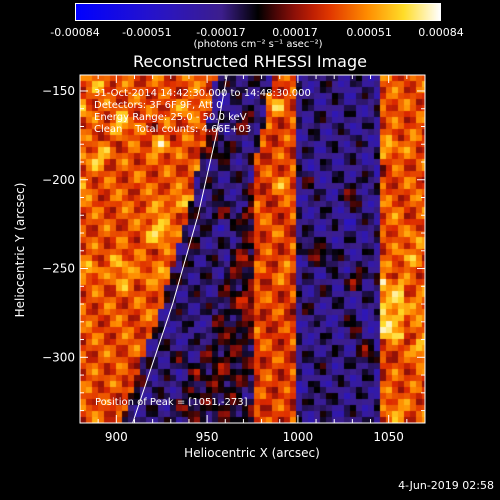 The image size is (500, 500). I want to click on peak-position-label: Position of Peak = [1051,-273], so click(171, 402).